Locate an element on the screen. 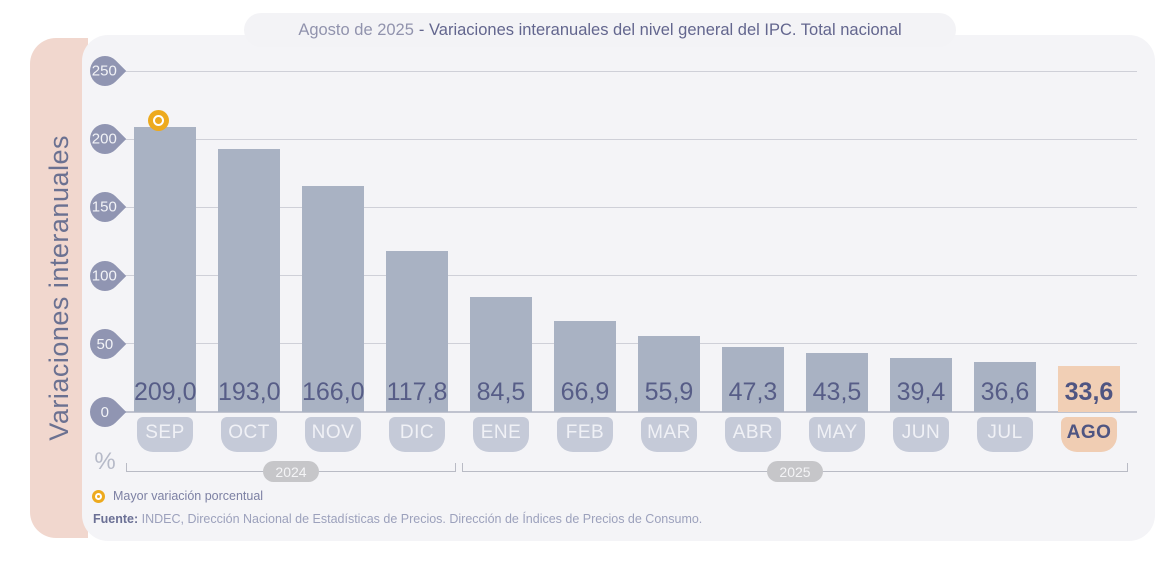 The width and height of the screenshot is (1164, 574). month-label-dic: DIC is located at coordinates (417, 434).